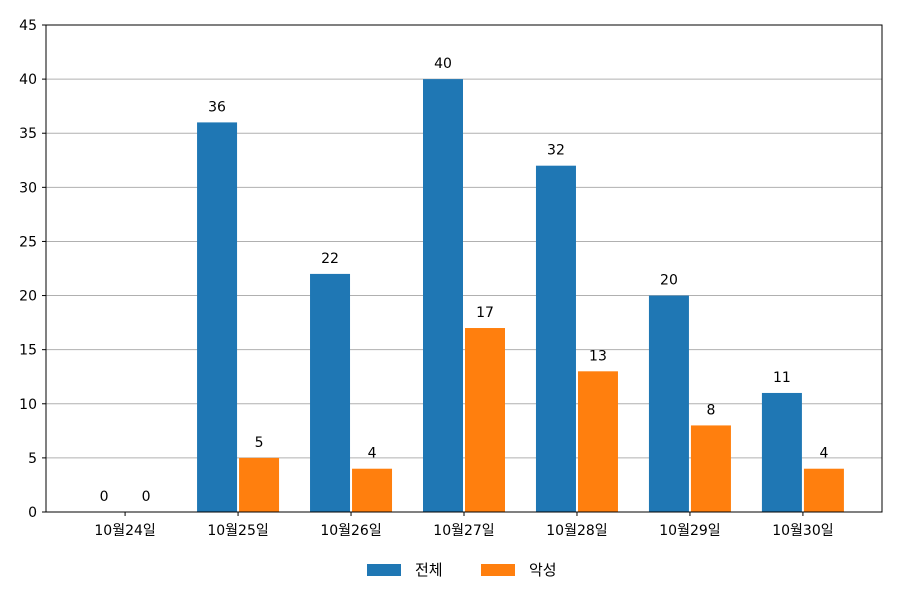 This screenshot has height=600, width=900. Describe the element at coordinates (28, 351) in the screenshot. I see `y-tick-label: 15` at that location.